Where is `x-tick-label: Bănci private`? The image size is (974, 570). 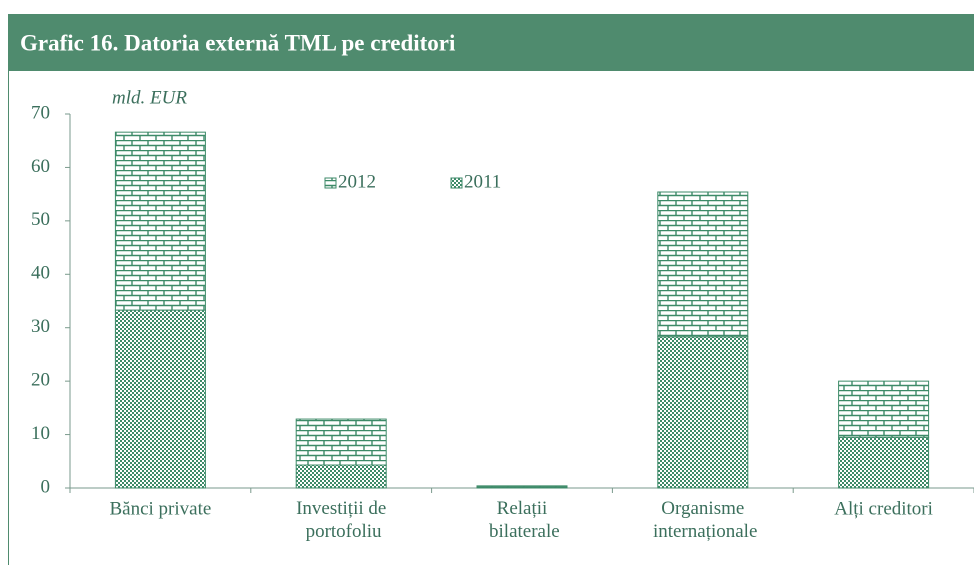
x-tick-label: Bănci private is located at coordinates (160, 508).